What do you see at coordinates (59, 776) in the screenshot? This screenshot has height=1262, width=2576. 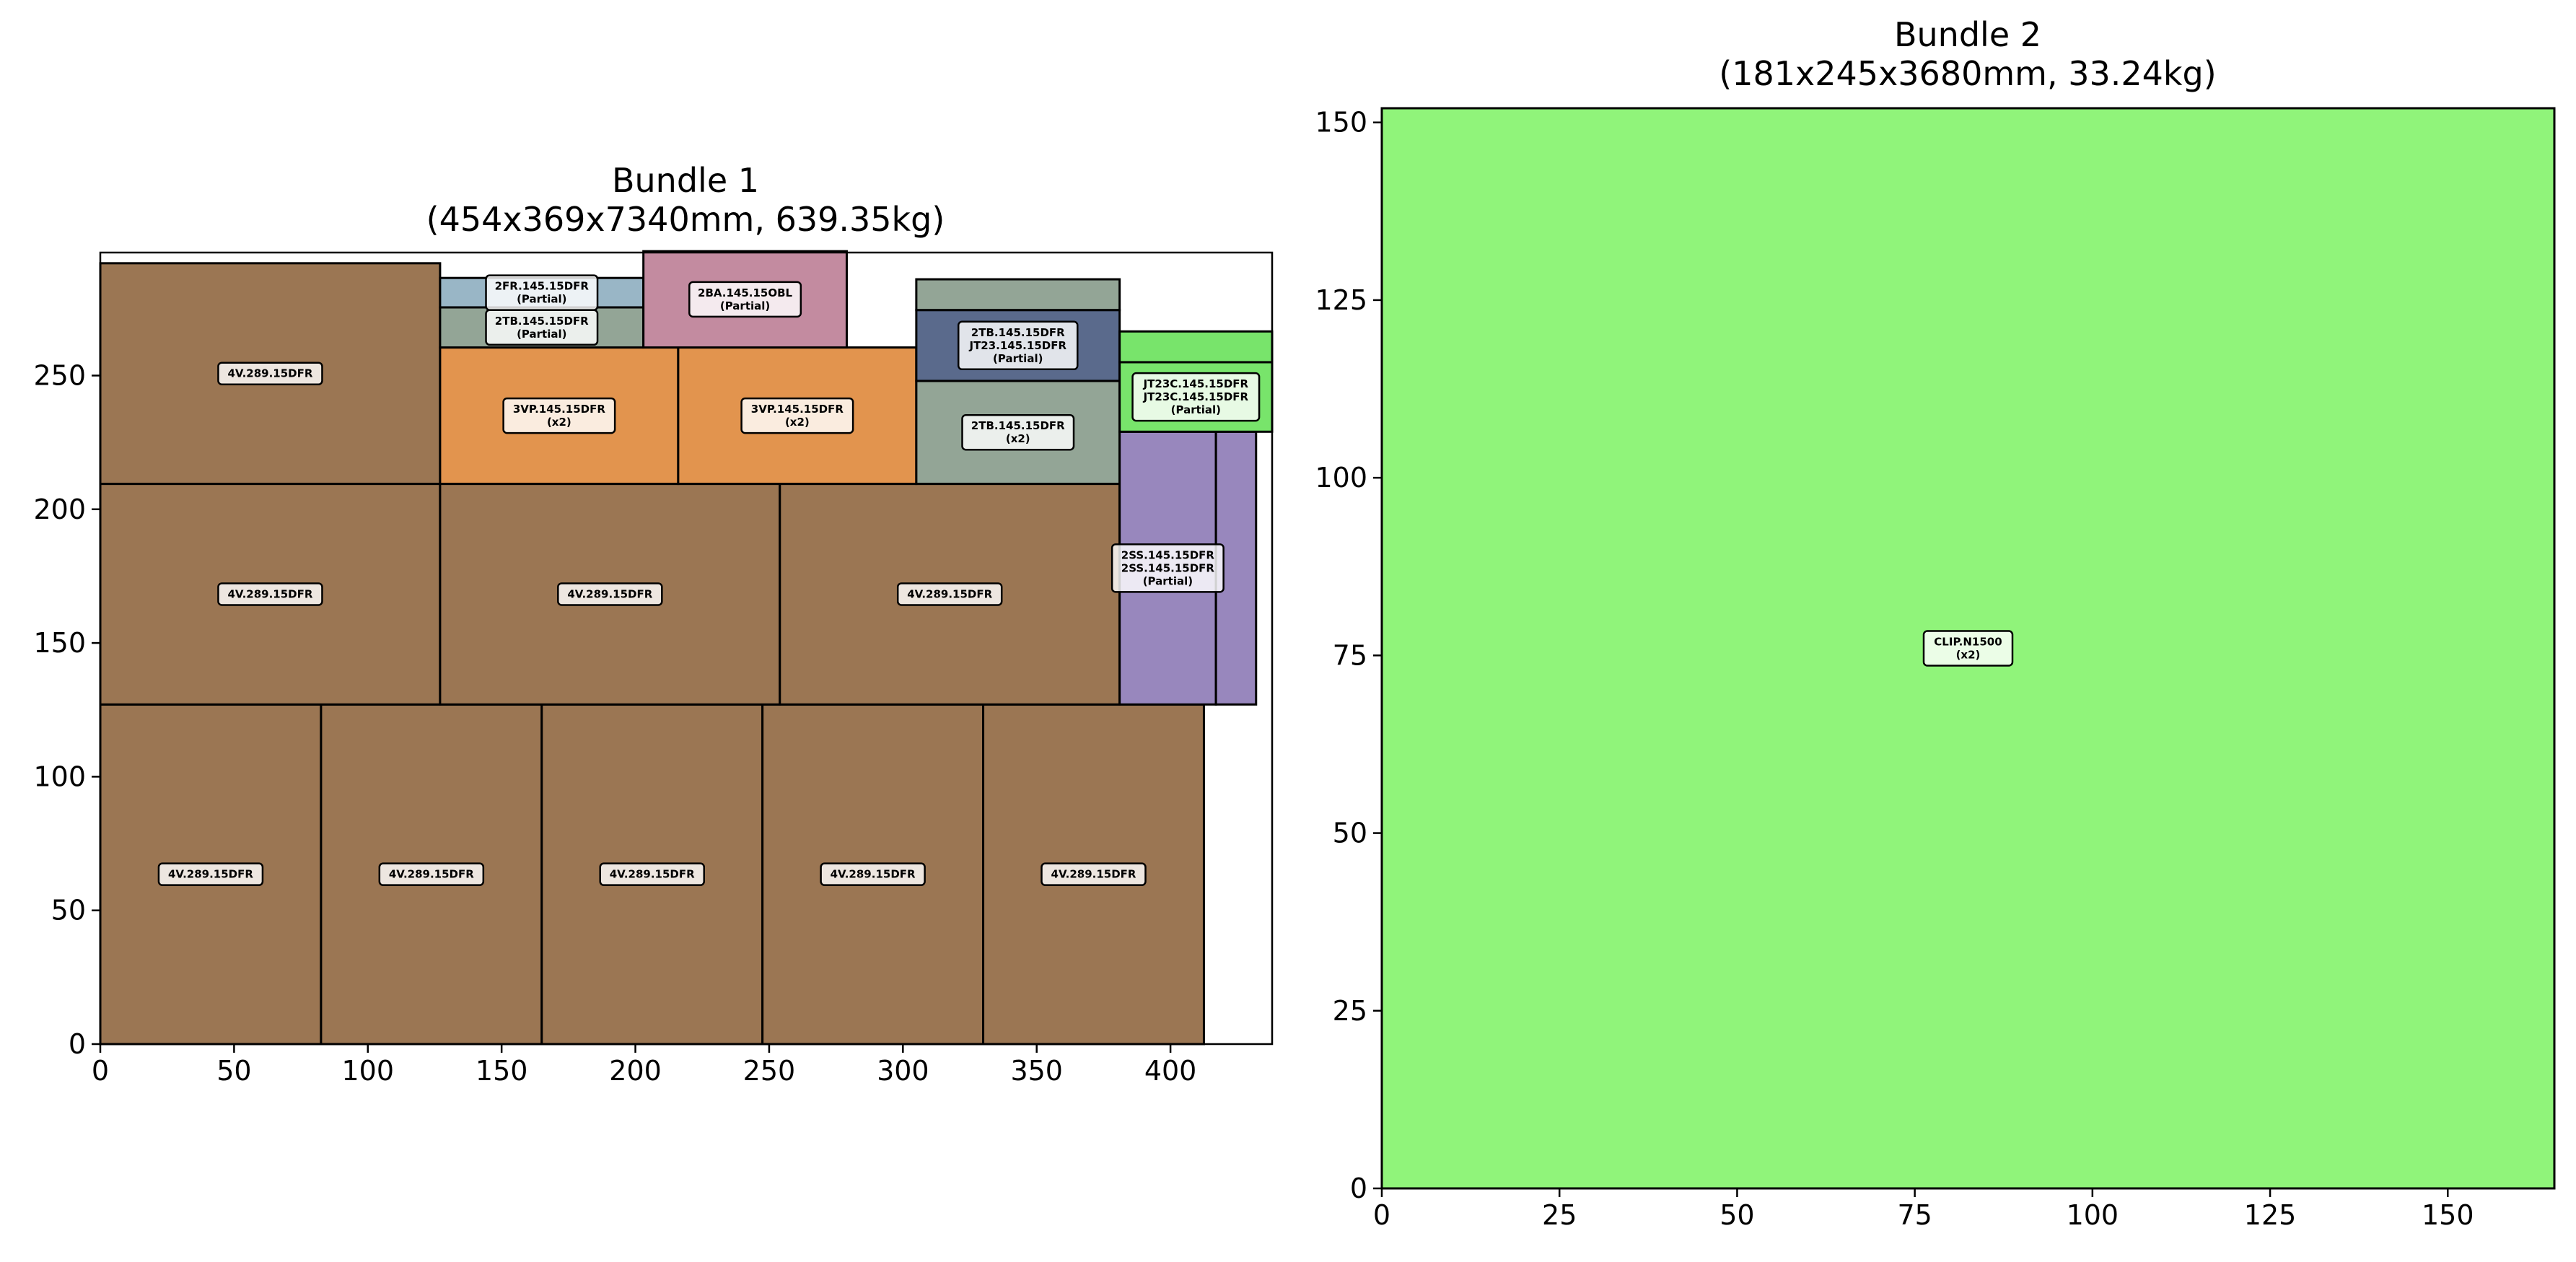 I see `bundle-1-ytick-label-100: 100` at bounding box center [59, 776].